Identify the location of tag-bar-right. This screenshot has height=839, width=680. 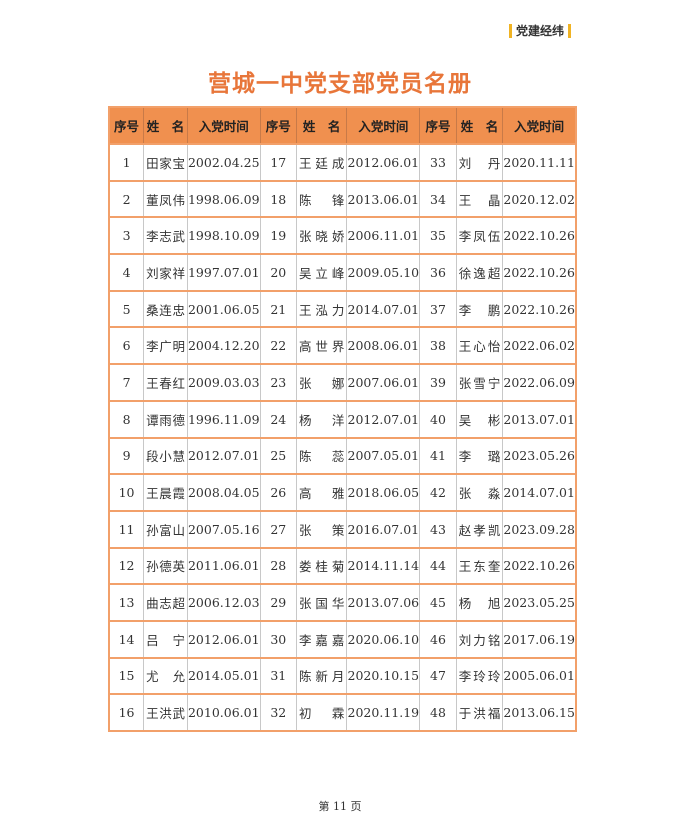
(570, 30).